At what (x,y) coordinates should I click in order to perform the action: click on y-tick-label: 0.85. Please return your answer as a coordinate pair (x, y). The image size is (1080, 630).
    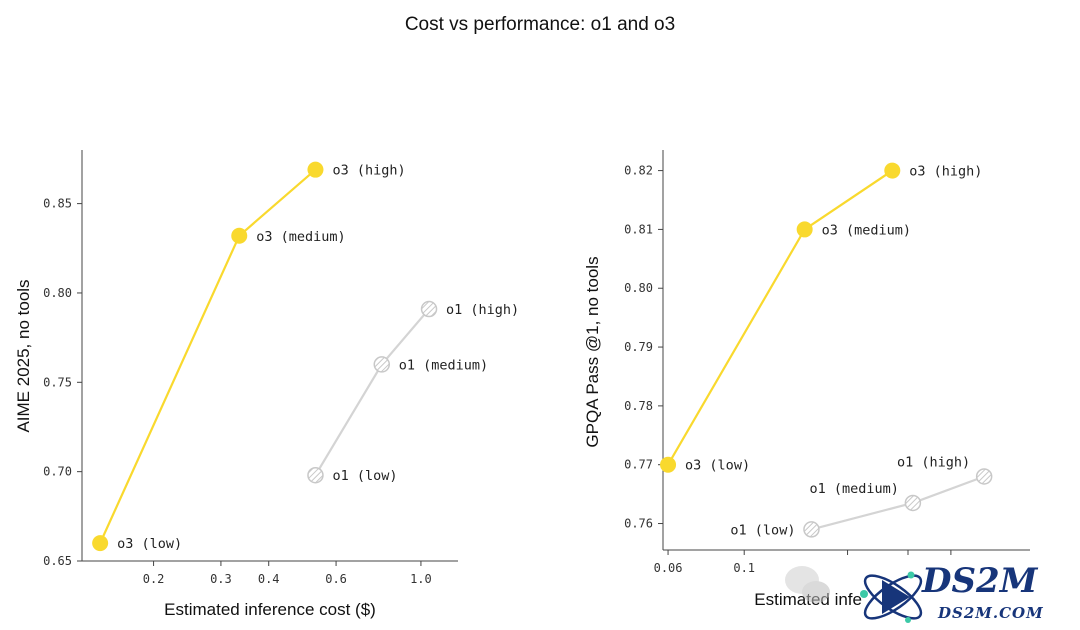
    Looking at the image, I should click on (57, 204).